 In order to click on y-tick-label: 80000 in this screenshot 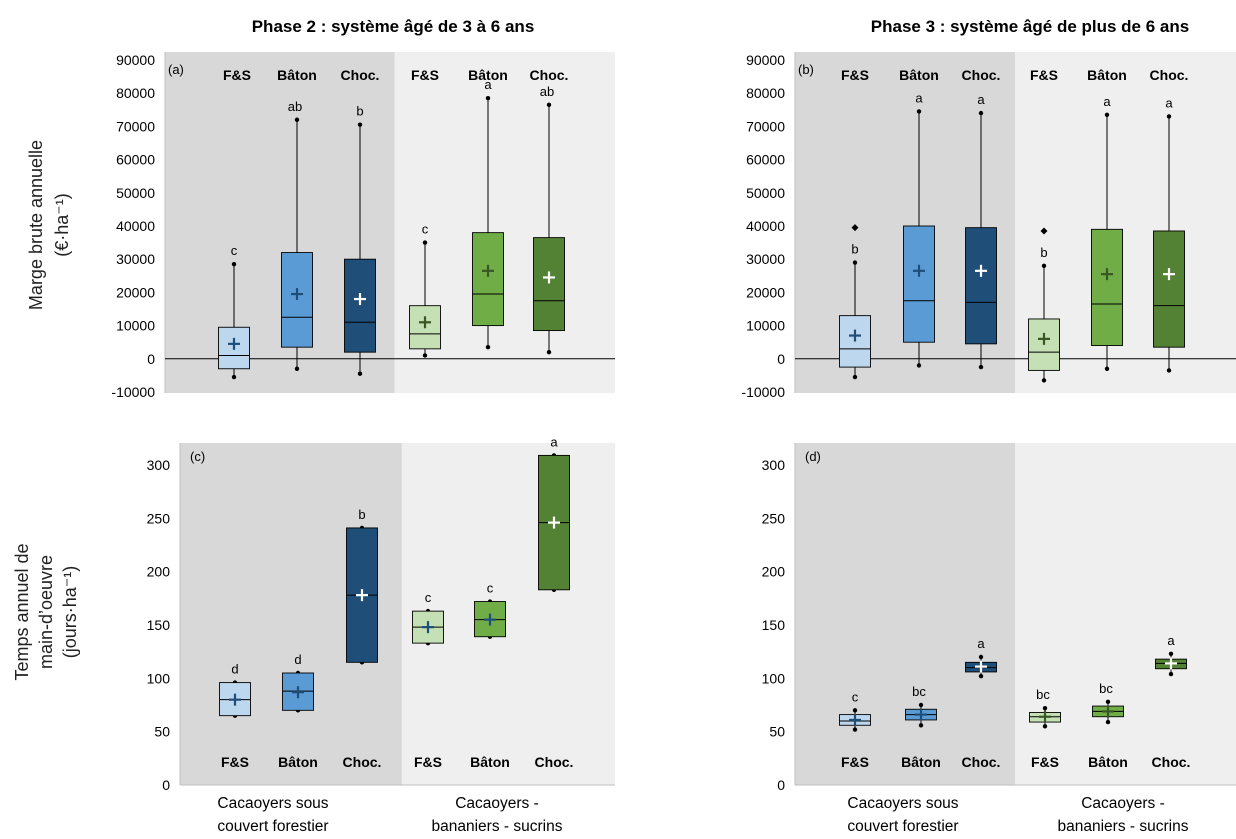, I will do `click(765, 93)`.